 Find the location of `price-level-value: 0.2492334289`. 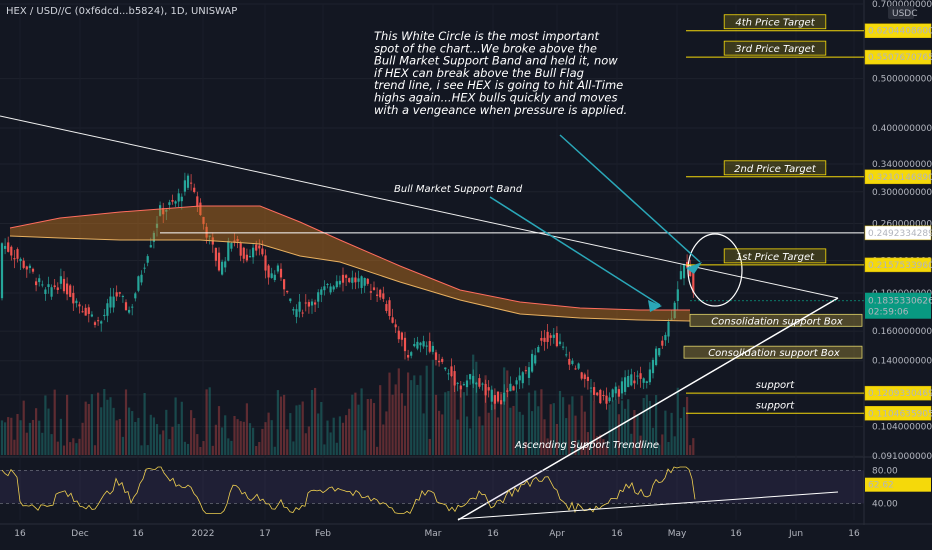

price-level-value: 0.2492334289 is located at coordinates (900, 234).